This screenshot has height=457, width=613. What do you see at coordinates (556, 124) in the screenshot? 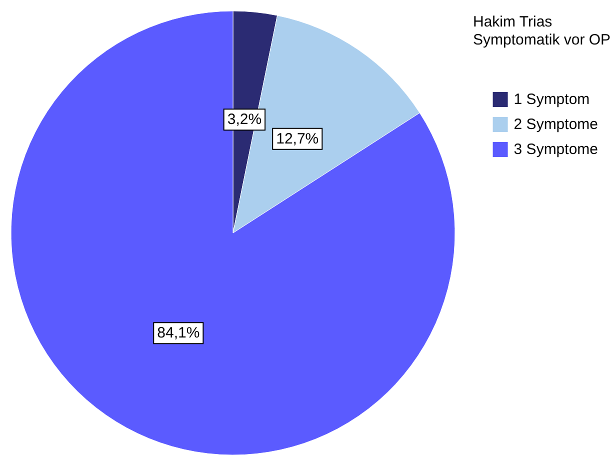
I see `legend-label: 2 Symptome` at bounding box center [556, 124].